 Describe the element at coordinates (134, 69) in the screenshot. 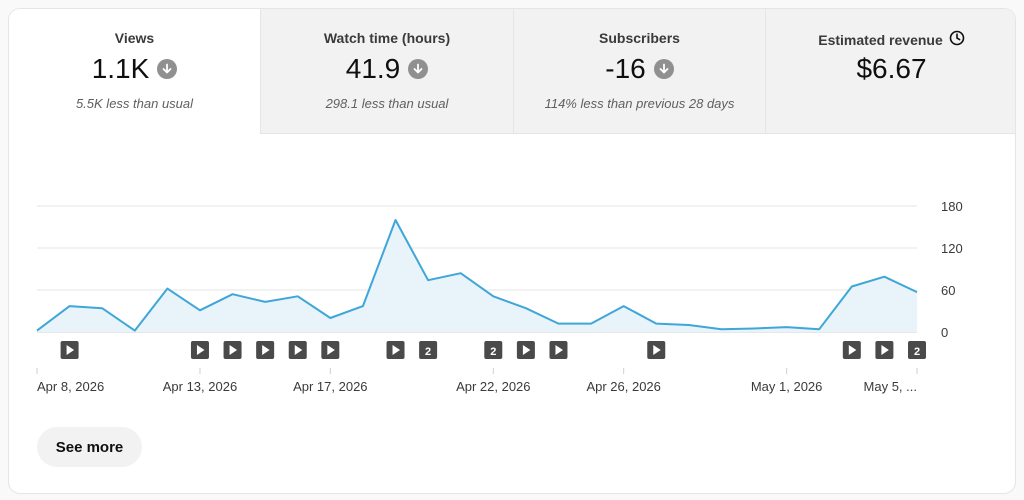

I see `tab-value: 1.1K` at that location.